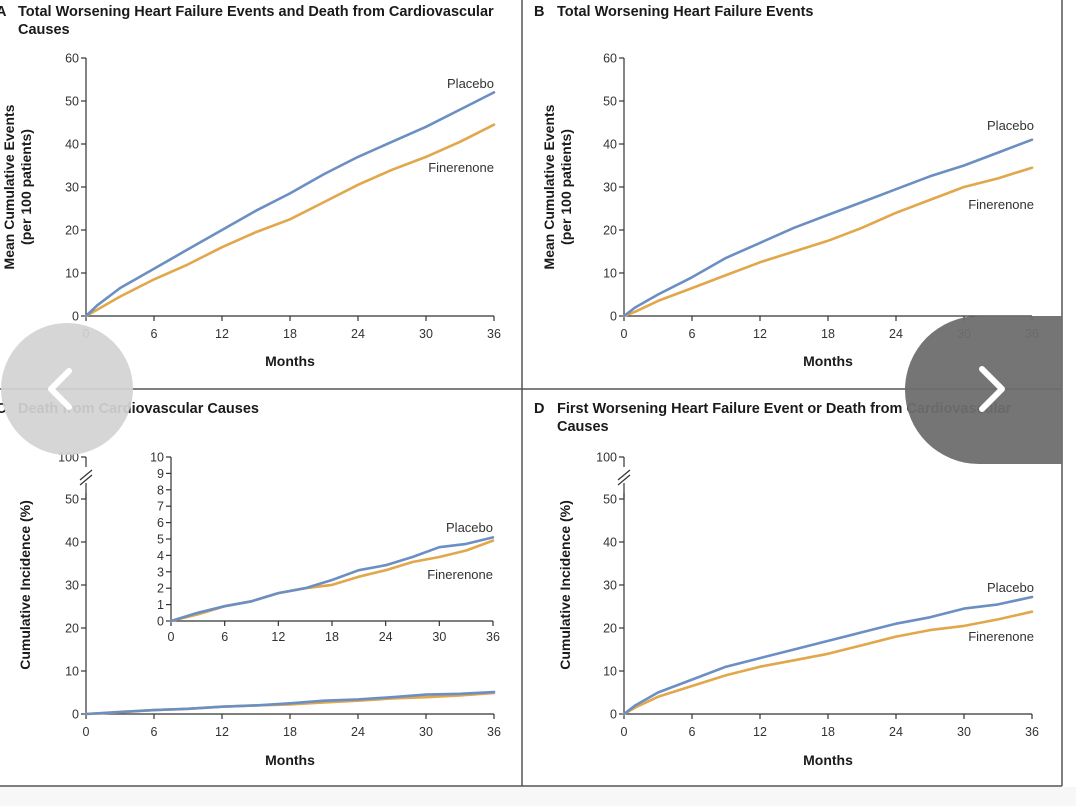  Describe the element at coordinates (539, 409) in the screenshot. I see `panel-letter-d: D` at that location.